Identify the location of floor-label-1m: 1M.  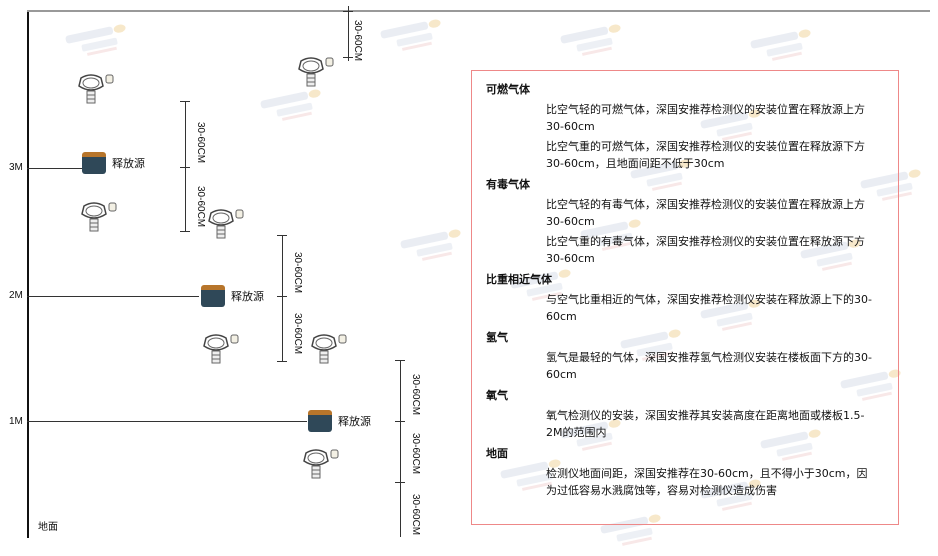
(16, 421).